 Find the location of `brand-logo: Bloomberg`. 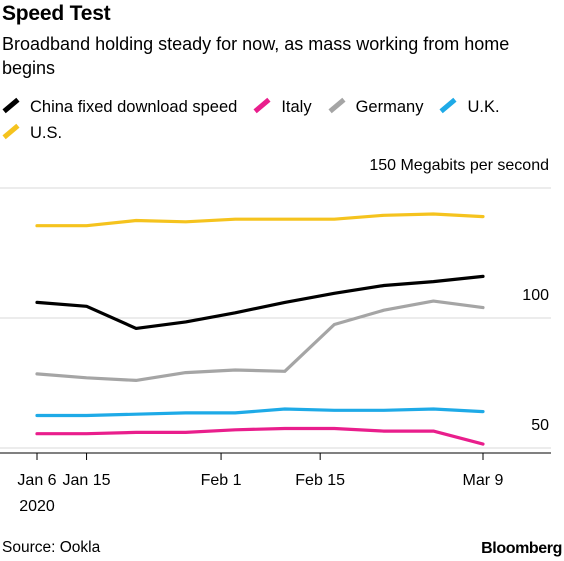

brand-logo: Bloomberg is located at coordinates (521, 548).